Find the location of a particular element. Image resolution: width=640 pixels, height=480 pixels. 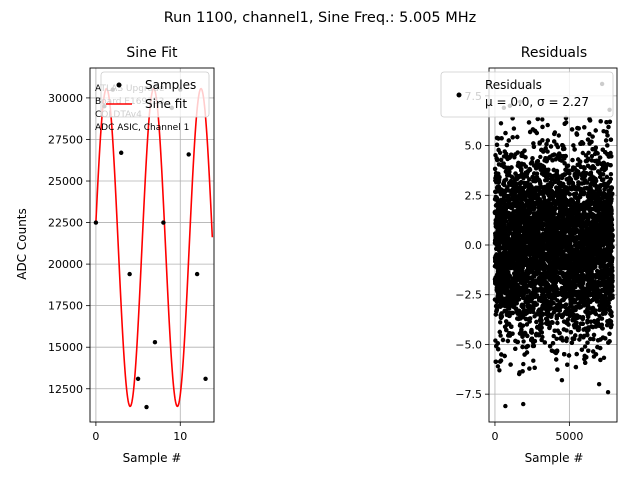

residuals-xlabel: Sample # is located at coordinates (554, 458).